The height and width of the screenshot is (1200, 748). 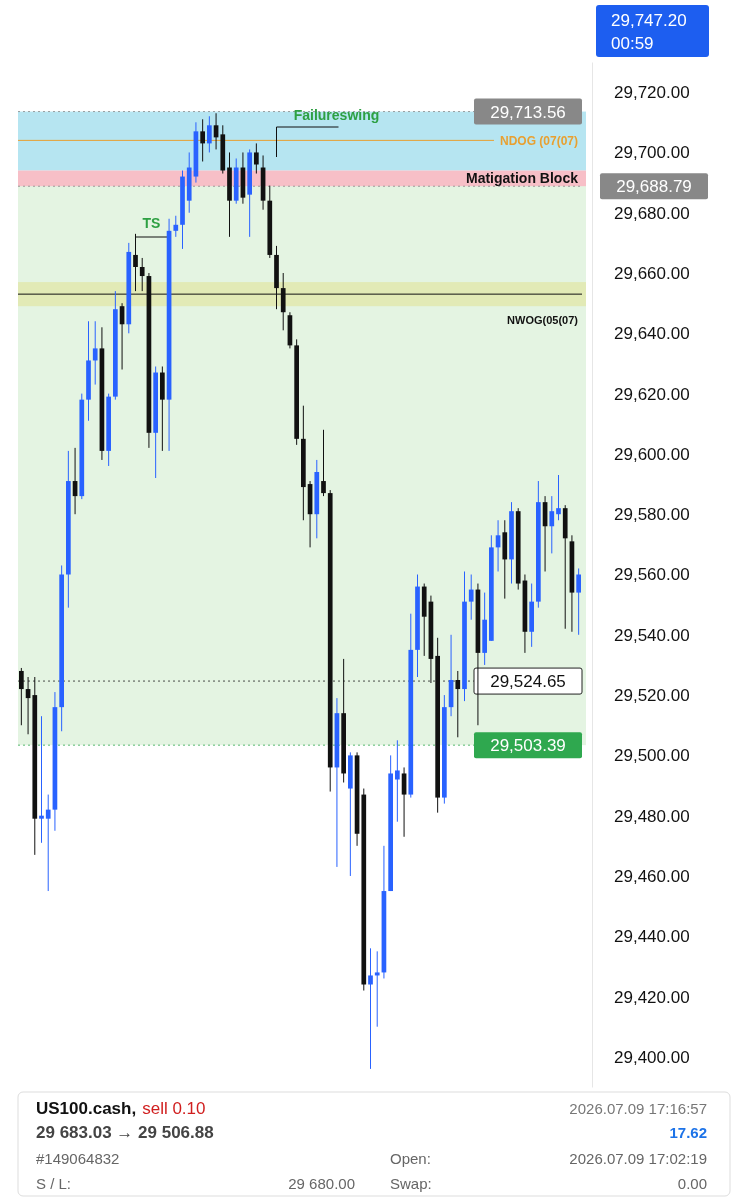 I want to click on ref-line-label: NWOG(05(07), so click(x=543, y=320).